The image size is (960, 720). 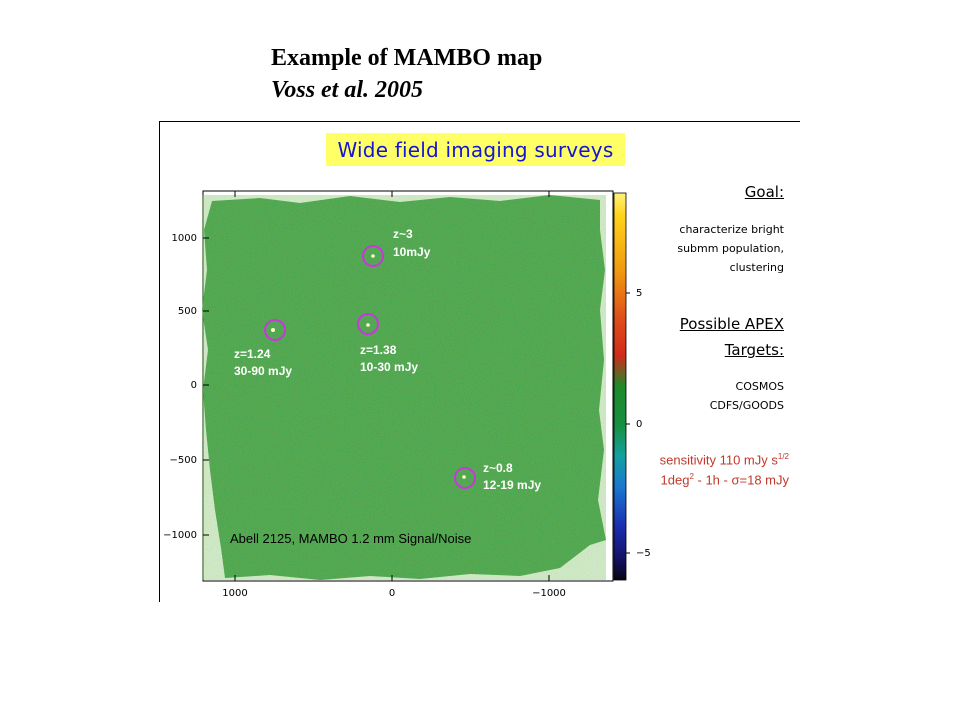 What do you see at coordinates (748, 460) in the screenshot?
I see `sensitivity-value: 110 mJy s` at bounding box center [748, 460].